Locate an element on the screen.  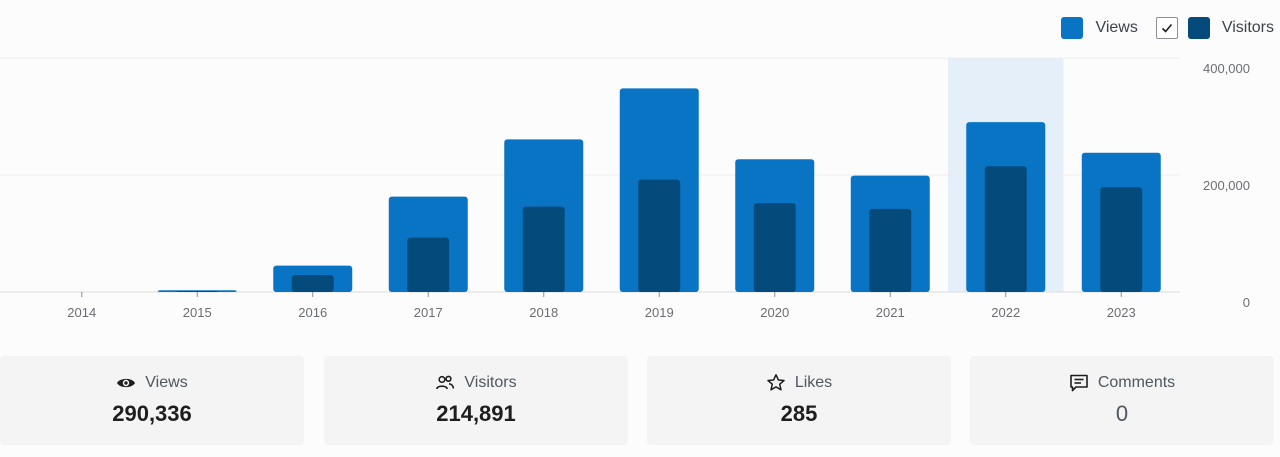
legend-visitors: Visitors is located at coordinates (1214, 28).